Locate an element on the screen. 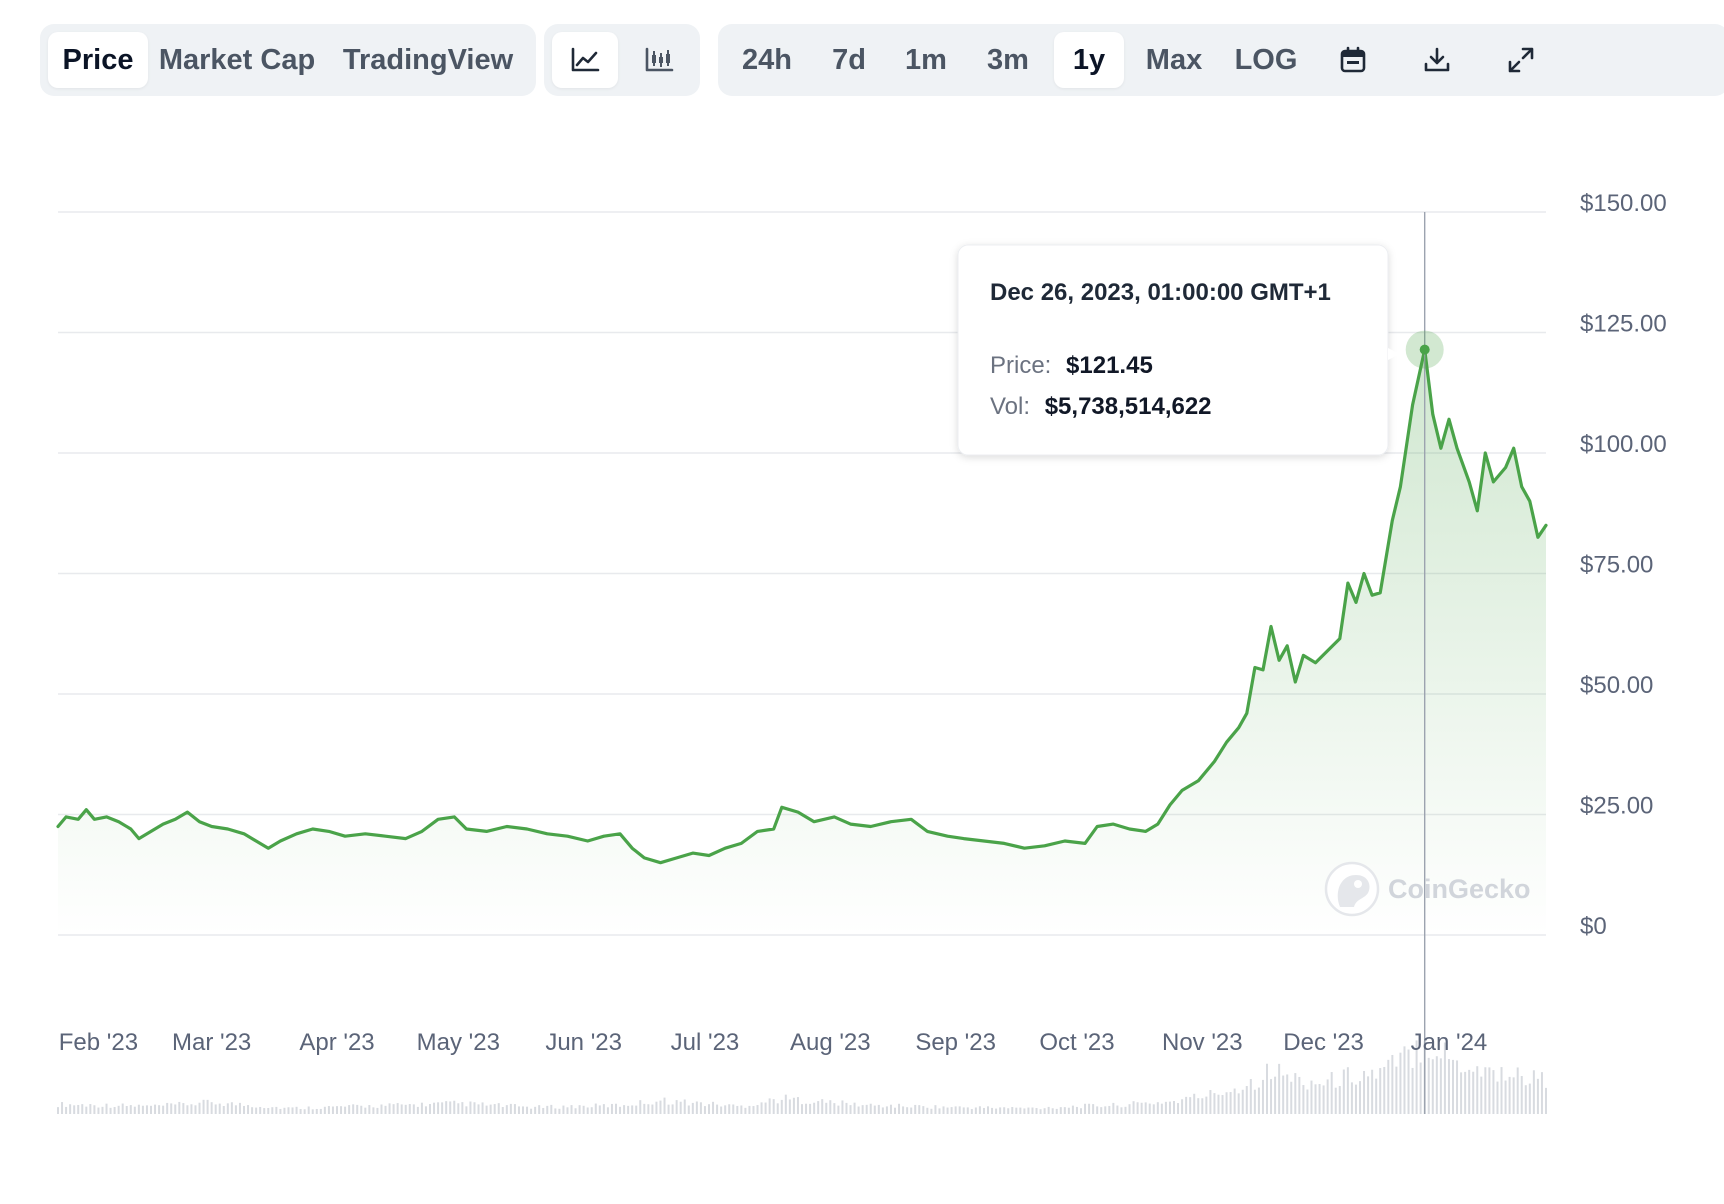 The width and height of the screenshot is (1724, 1204). log-scale-toggle: LOG is located at coordinates (1266, 60).